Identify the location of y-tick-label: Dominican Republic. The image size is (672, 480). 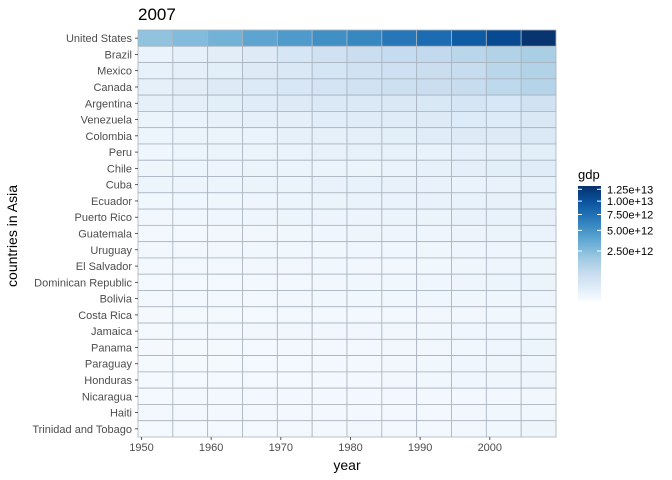
(83, 283).